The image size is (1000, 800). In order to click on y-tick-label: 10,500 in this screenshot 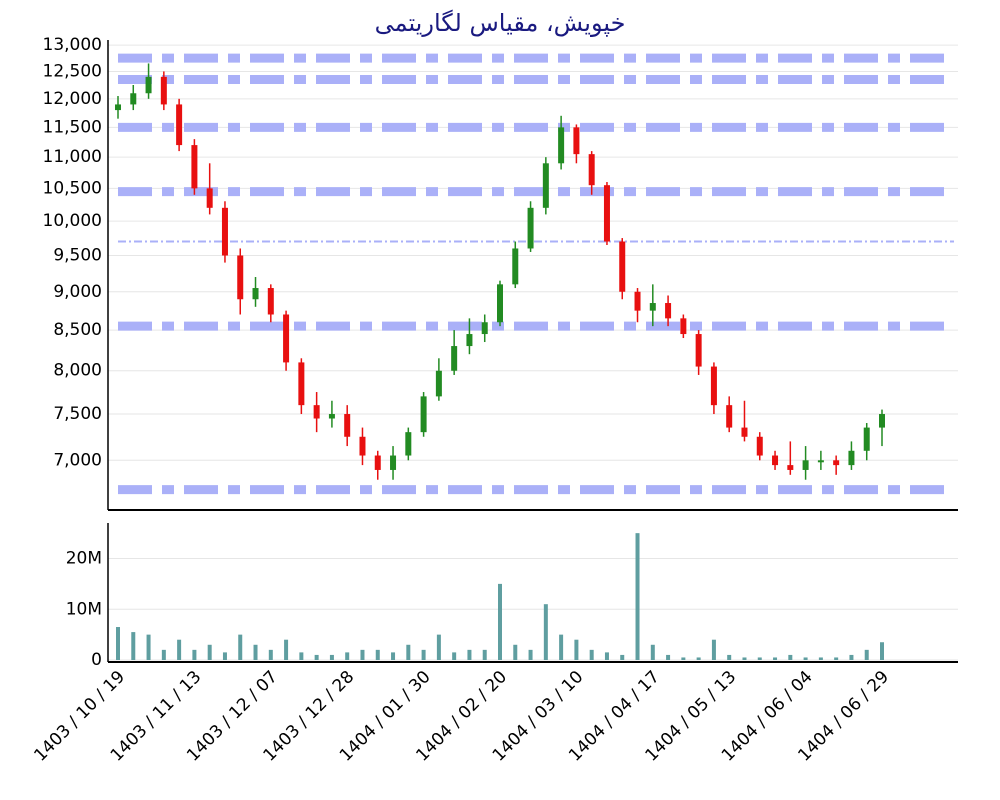, I will do `click(72, 188)`.